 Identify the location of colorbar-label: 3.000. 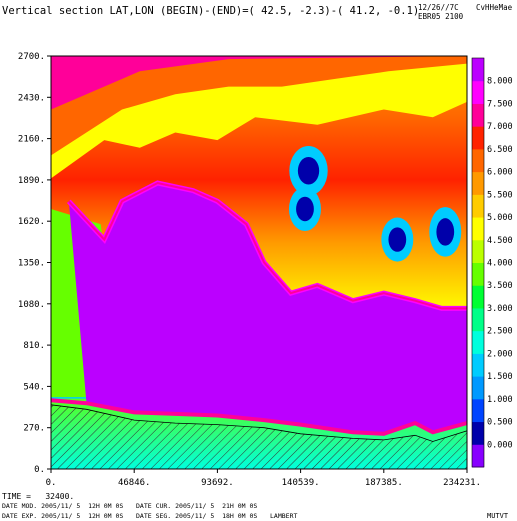
(500, 309).